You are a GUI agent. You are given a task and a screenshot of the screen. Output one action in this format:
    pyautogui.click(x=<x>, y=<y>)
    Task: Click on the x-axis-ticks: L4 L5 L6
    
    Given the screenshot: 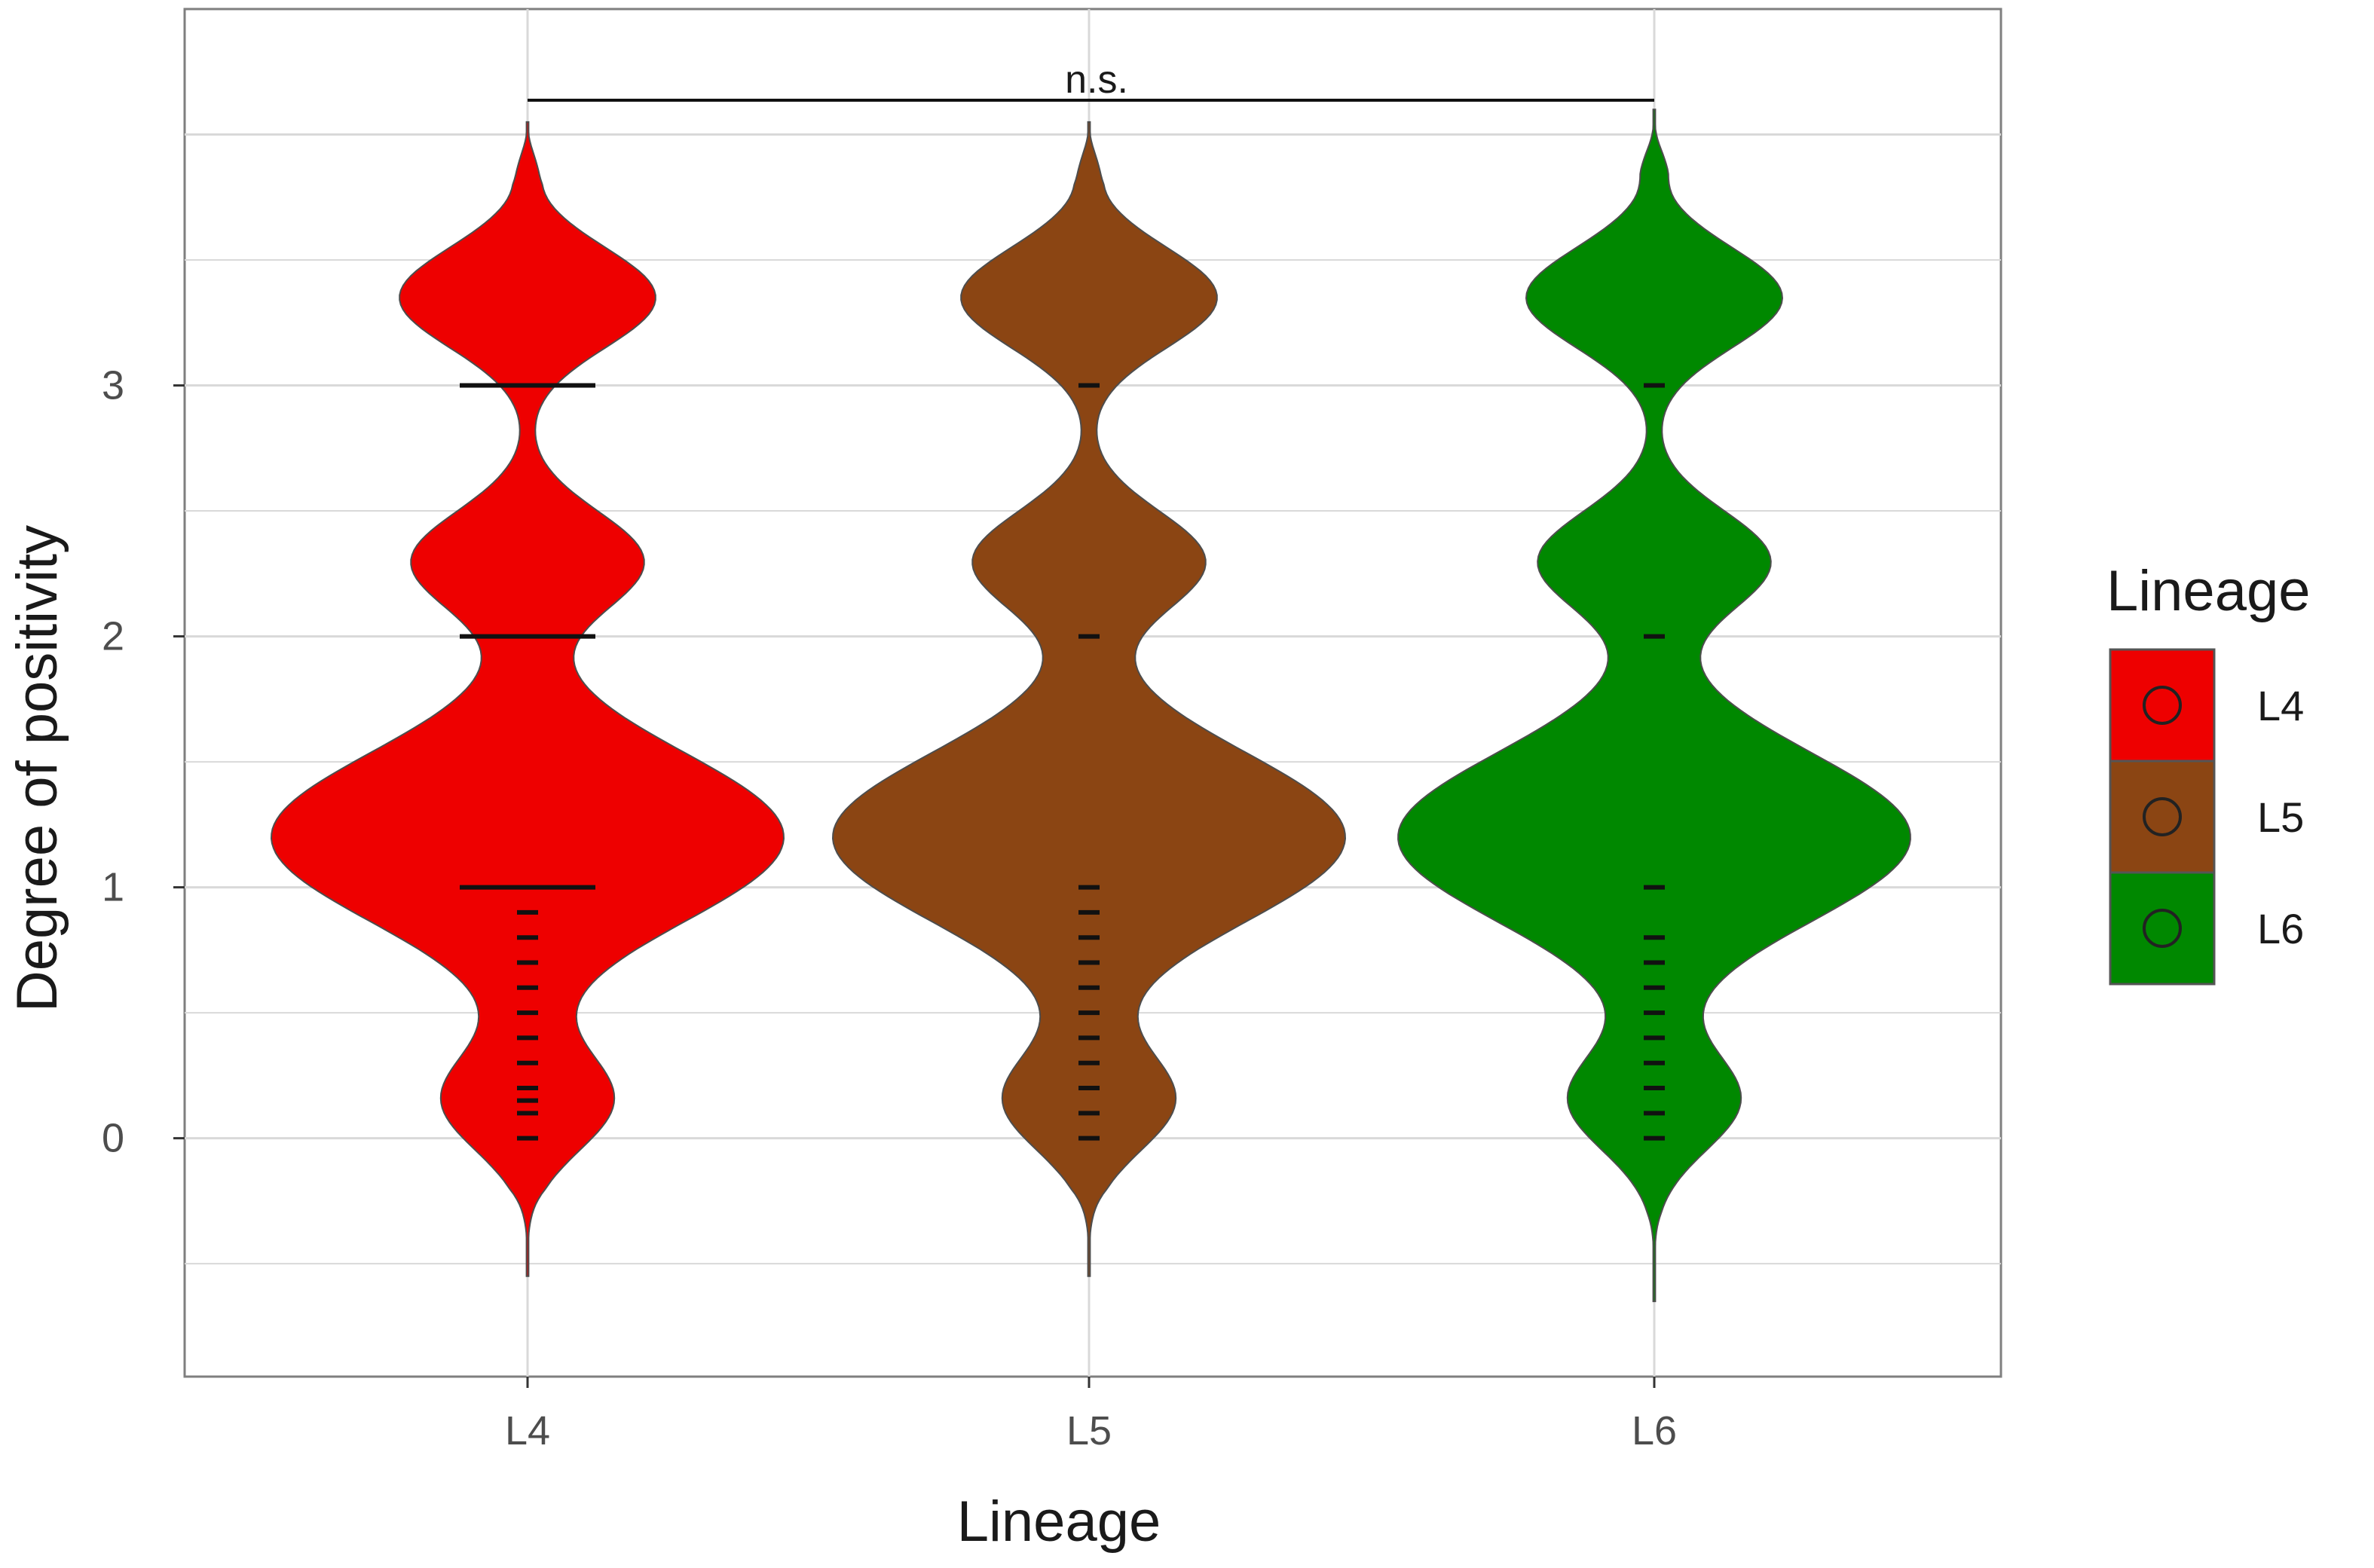 What is the action you would take?
    pyautogui.click(x=1091, y=1415)
    